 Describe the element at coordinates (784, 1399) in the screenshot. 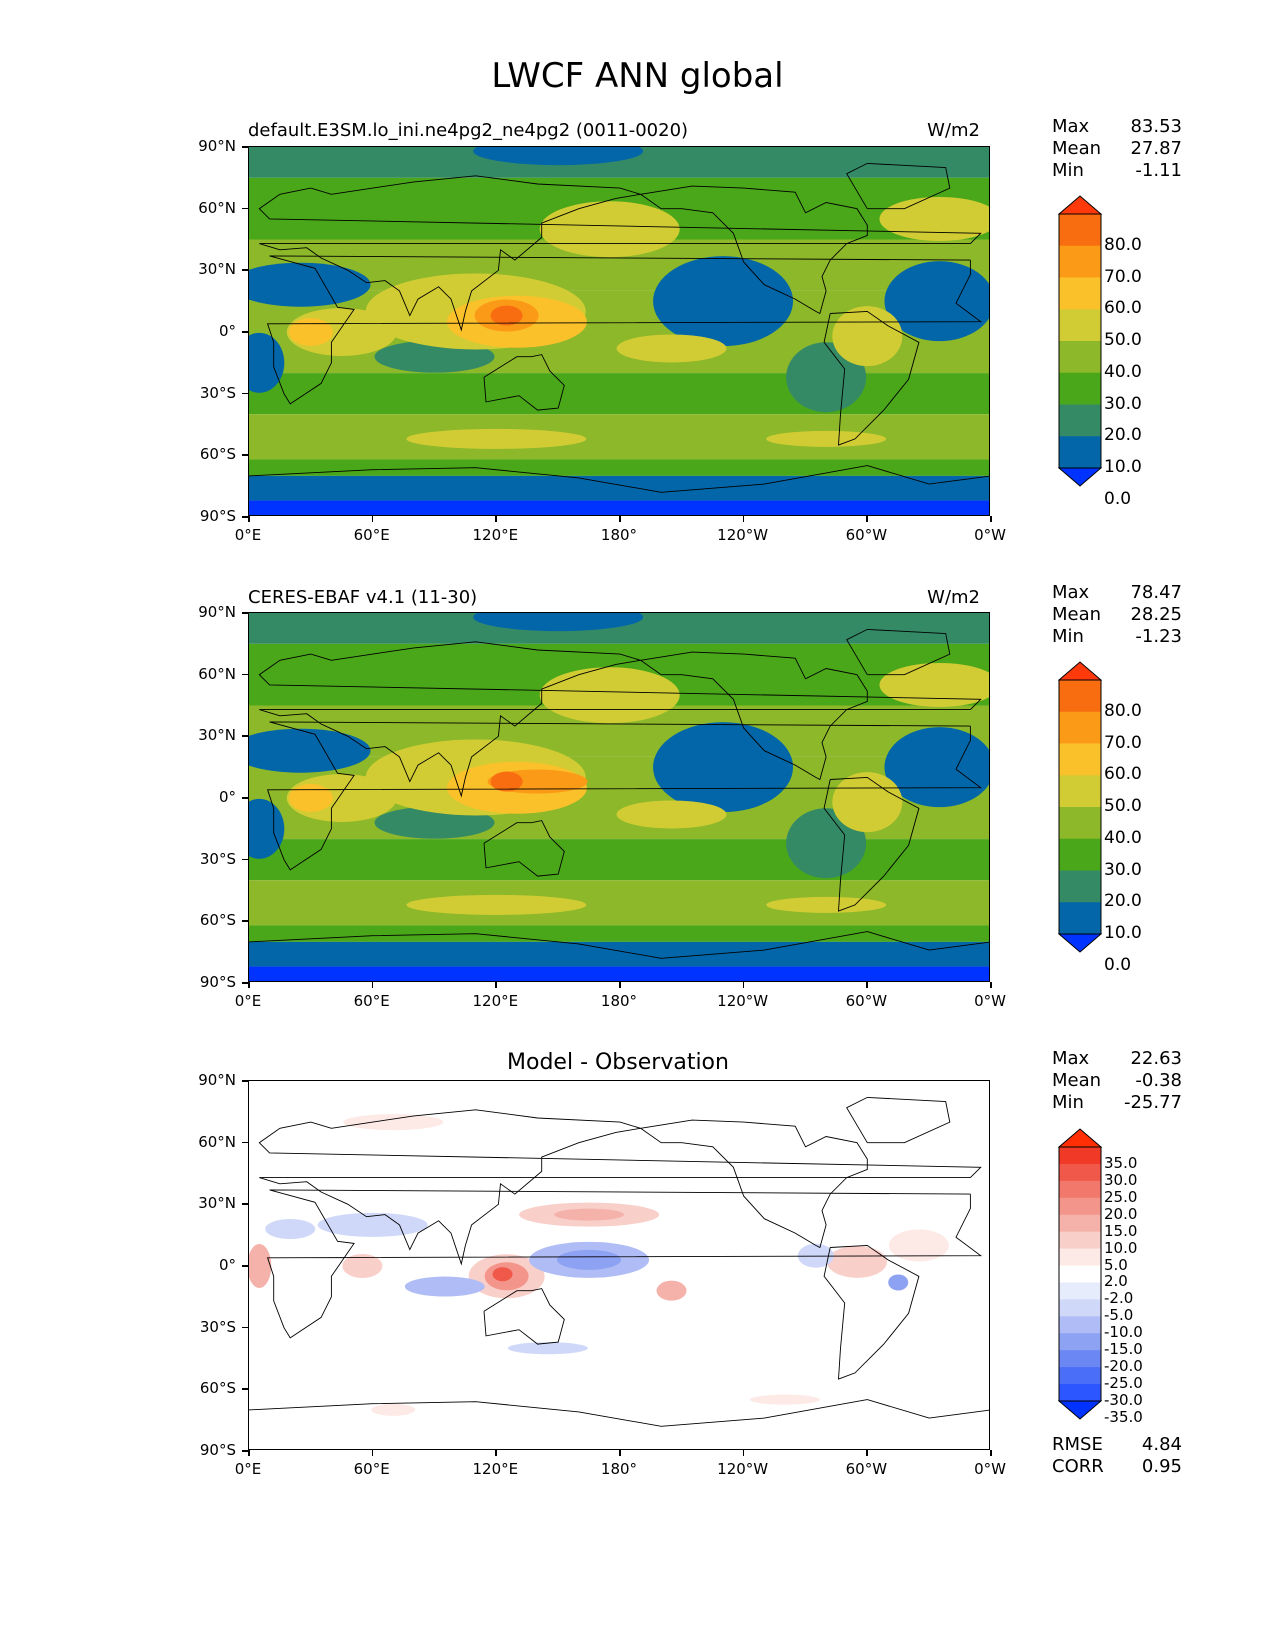

I see `pos-southern` at that location.